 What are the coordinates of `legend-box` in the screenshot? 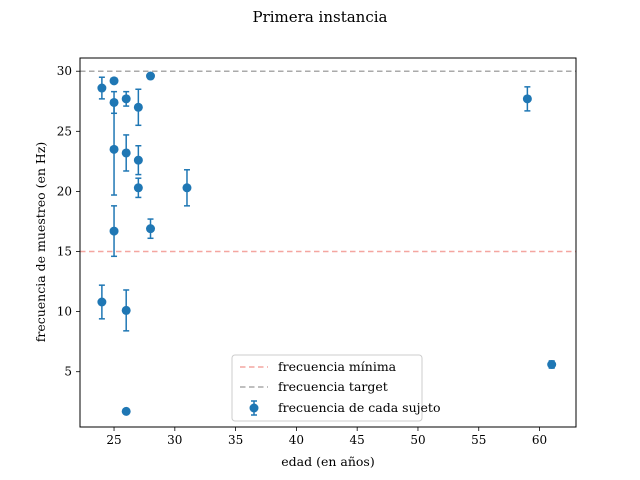 It's located at (327, 388).